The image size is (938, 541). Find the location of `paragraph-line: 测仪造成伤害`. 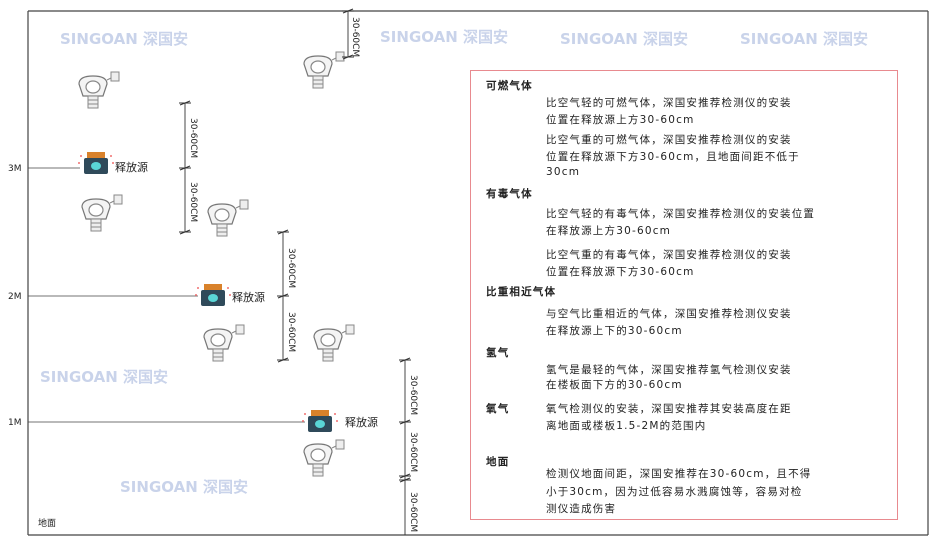

paragraph-line: 测仪造成伤害 is located at coordinates (581, 509).